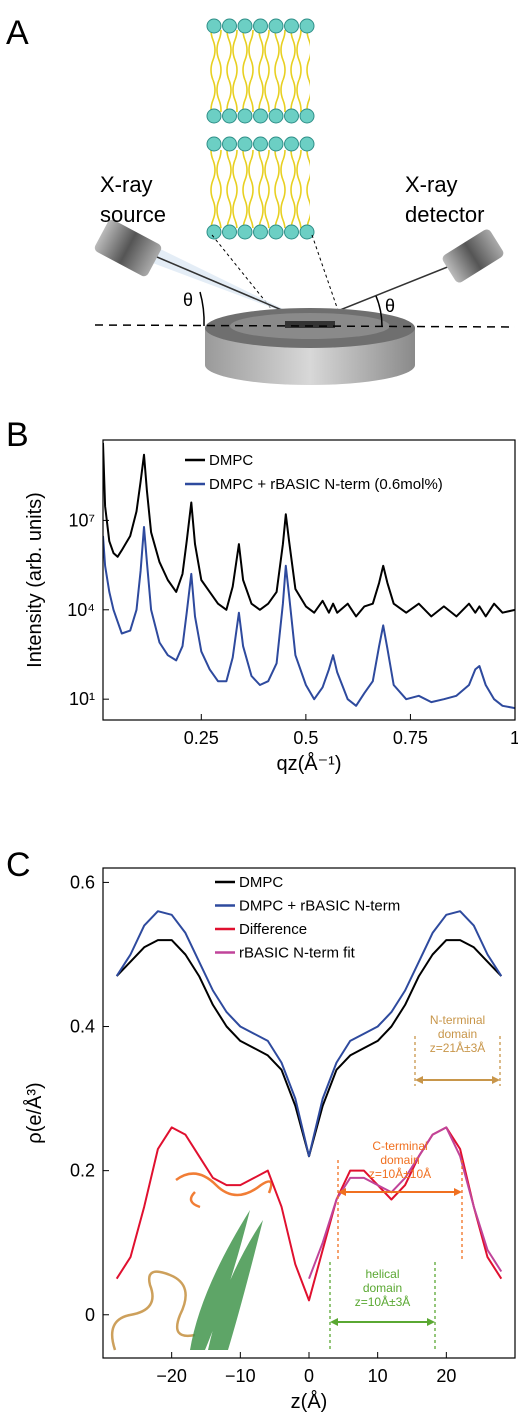 The image size is (518, 1412). What do you see at coordinates (17, 33) in the screenshot?
I see `panel-label: A` at bounding box center [17, 33].